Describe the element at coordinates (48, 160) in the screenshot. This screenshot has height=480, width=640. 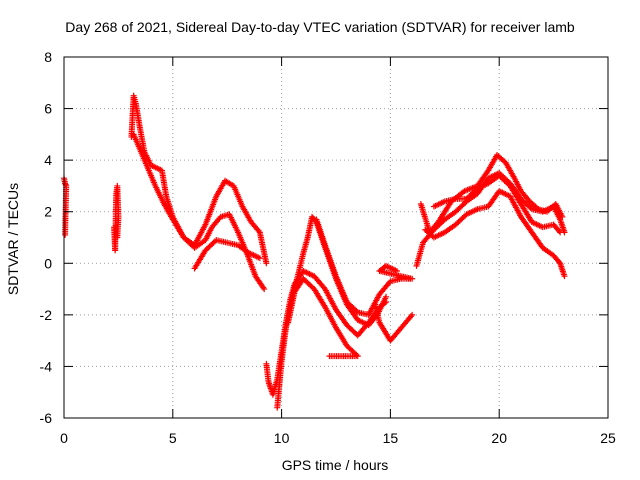
I see `y-tick-label: 4` at that location.